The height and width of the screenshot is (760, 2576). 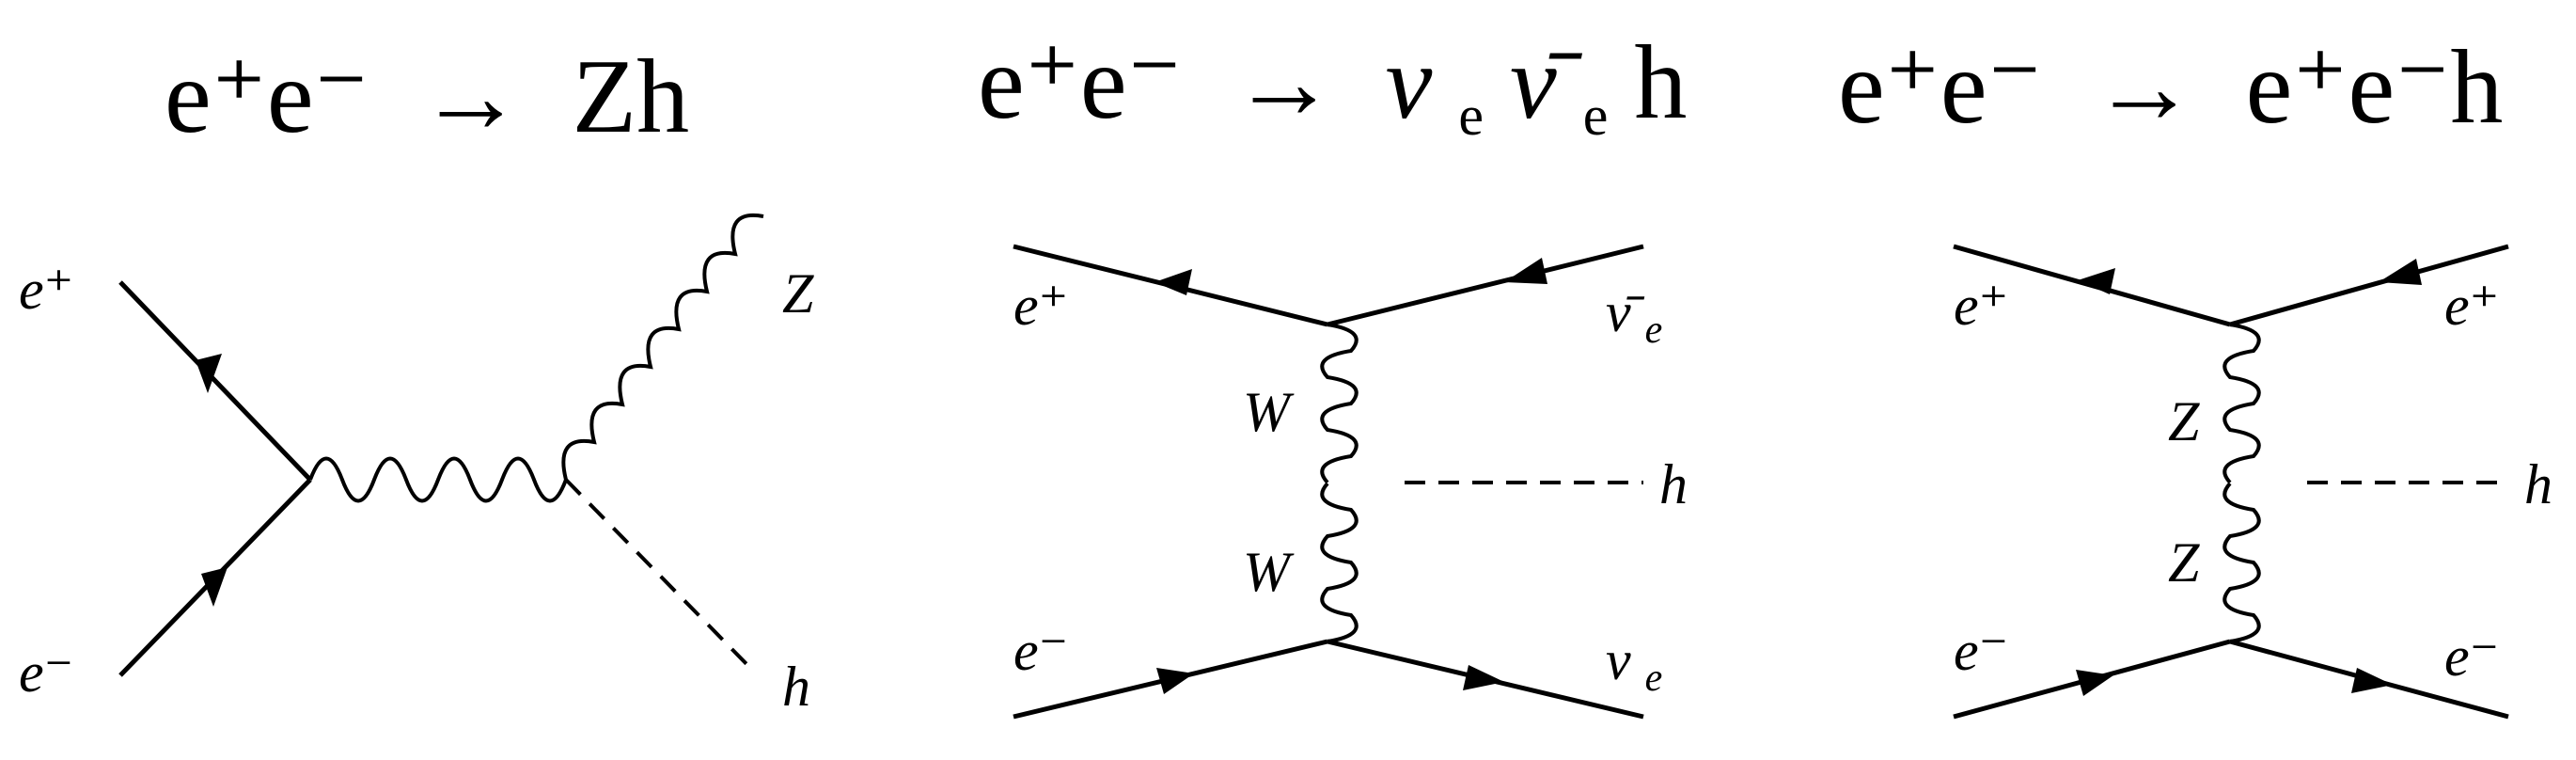 I want to click on label-z-upper: Z, so click(x=2184, y=421).